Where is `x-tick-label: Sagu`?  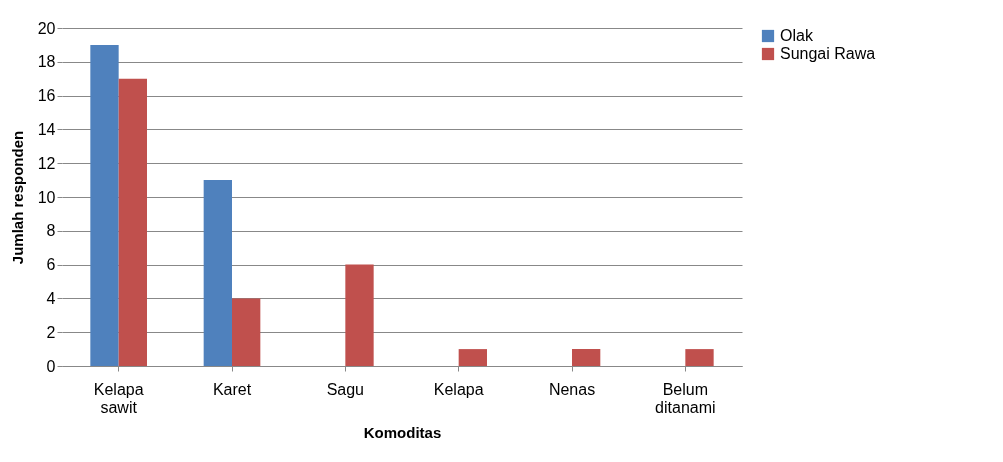 x-tick-label: Sagu is located at coordinates (345, 389).